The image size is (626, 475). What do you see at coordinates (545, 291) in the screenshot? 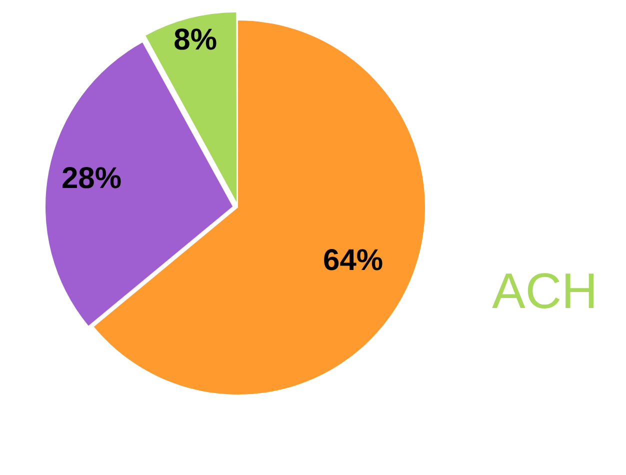
I see `text: ACH` at bounding box center [545, 291].